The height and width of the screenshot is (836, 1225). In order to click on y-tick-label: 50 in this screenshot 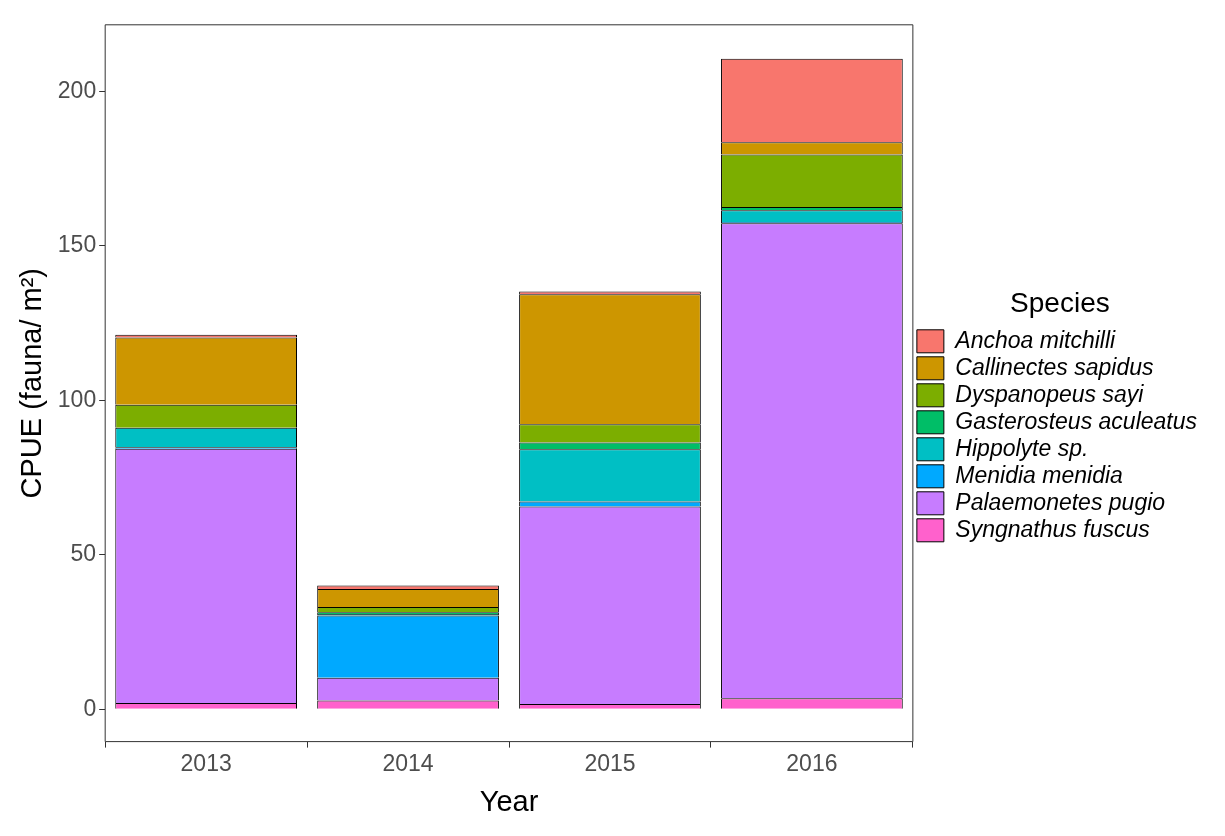, I will do `click(83, 553)`.